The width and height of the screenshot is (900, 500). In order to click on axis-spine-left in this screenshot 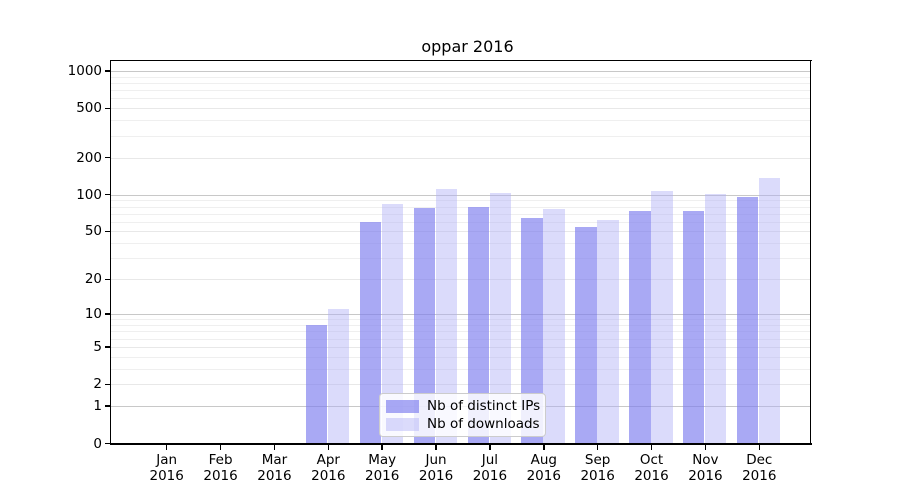, I will do `click(110, 252)`.